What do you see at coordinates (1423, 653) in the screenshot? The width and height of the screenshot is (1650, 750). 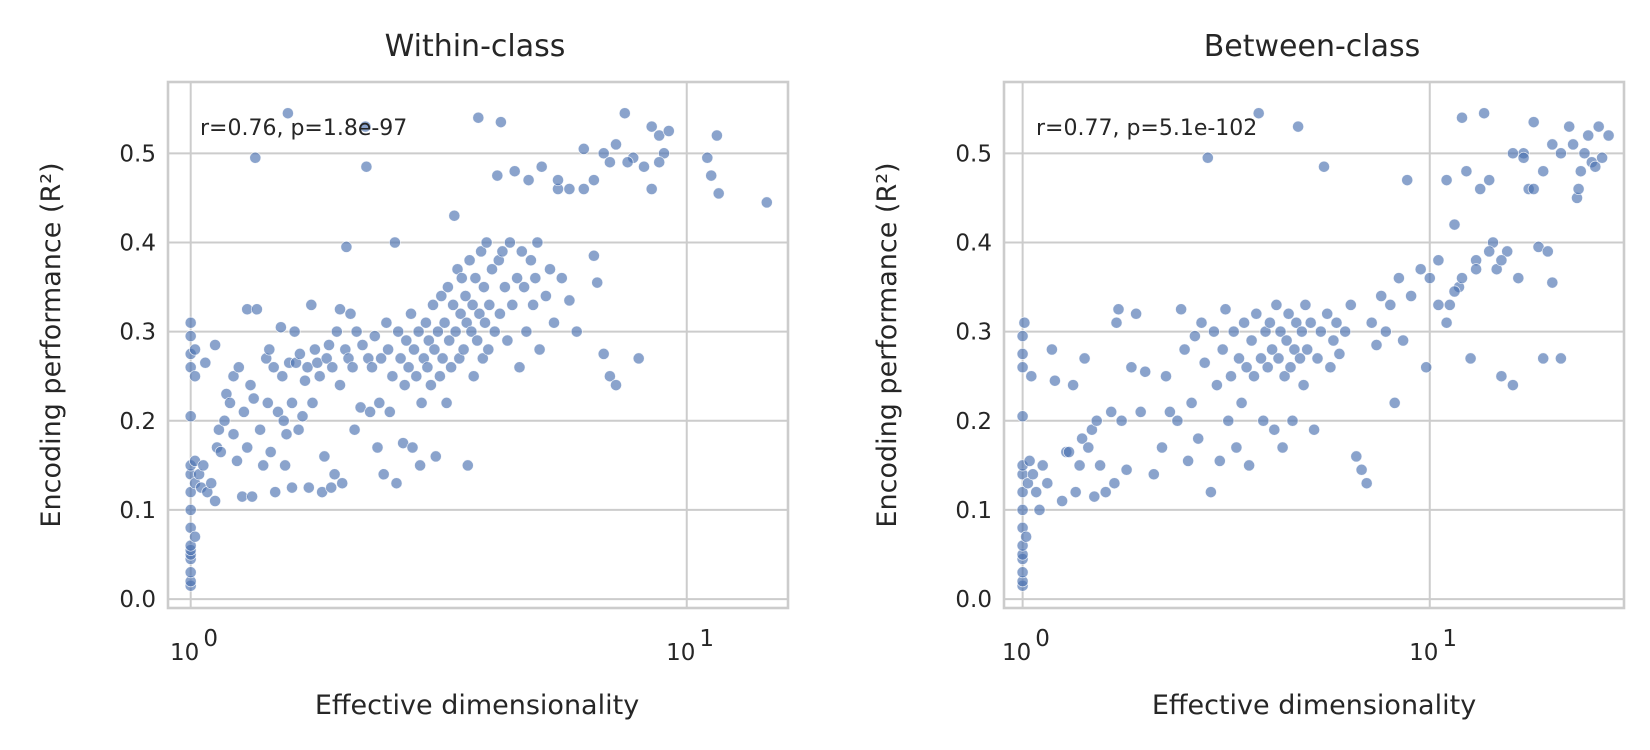 I see `x-tick-label: 10` at bounding box center [1423, 653].